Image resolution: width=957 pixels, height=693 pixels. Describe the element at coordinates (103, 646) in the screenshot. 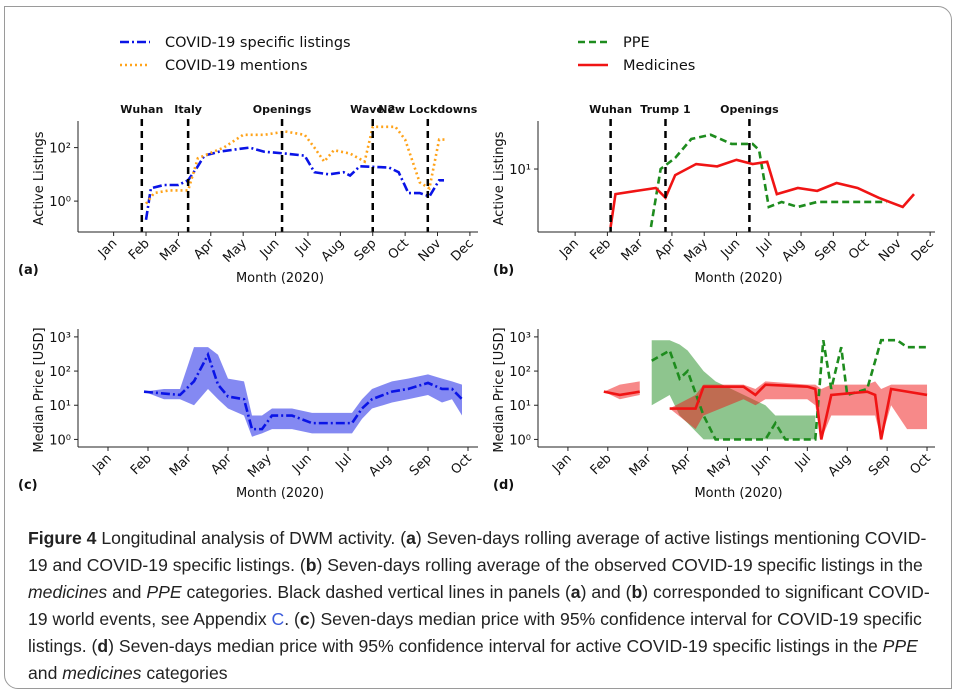

I see `caption-ref: d` at that location.